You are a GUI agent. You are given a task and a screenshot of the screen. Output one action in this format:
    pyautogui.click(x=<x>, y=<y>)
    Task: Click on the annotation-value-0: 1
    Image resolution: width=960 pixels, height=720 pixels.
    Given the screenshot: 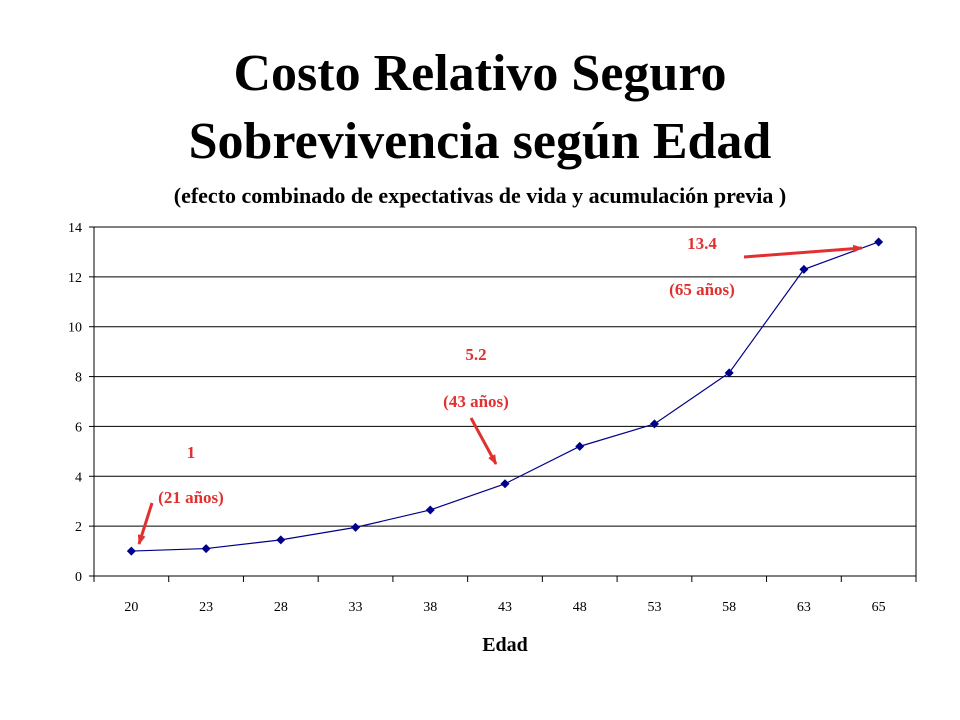 What is the action you would take?
    pyautogui.click(x=191, y=452)
    